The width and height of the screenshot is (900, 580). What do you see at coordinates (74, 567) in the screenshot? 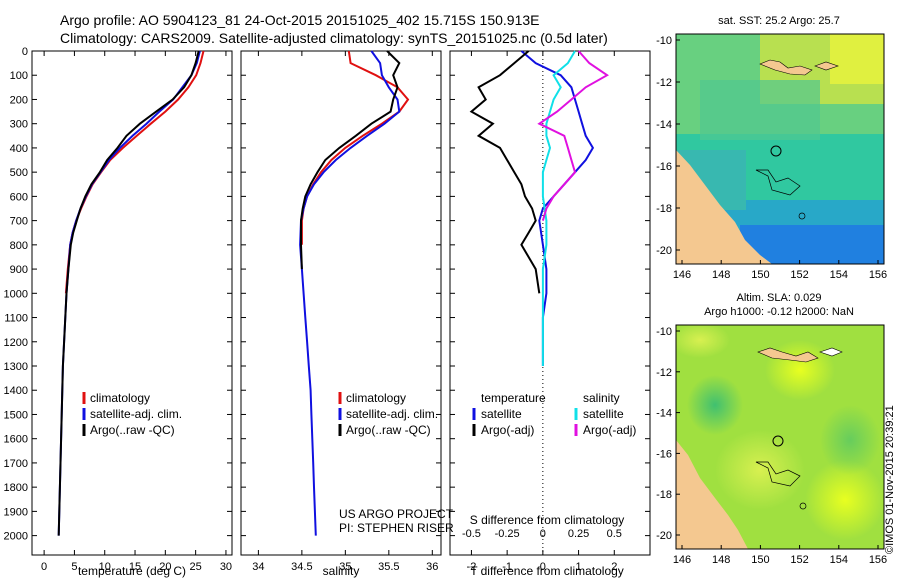
I see `x-tick-label: 5` at bounding box center [74, 567].